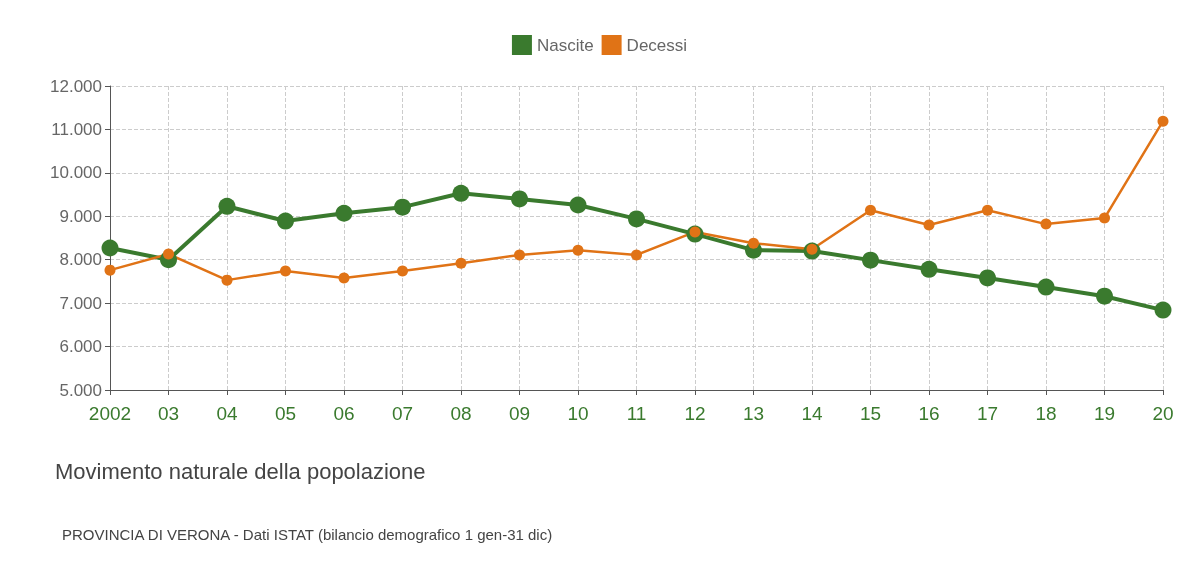  What do you see at coordinates (929, 413) in the screenshot?
I see `x-tick-label: 16` at bounding box center [929, 413].